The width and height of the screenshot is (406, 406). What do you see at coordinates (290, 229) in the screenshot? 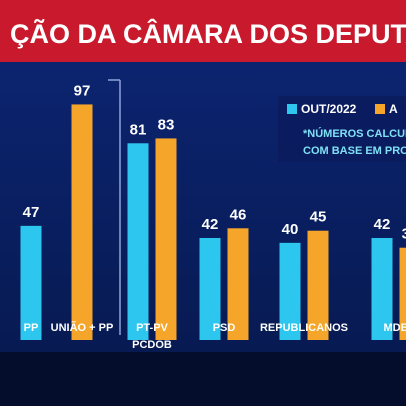
I see `value-label: 40` at bounding box center [290, 229].